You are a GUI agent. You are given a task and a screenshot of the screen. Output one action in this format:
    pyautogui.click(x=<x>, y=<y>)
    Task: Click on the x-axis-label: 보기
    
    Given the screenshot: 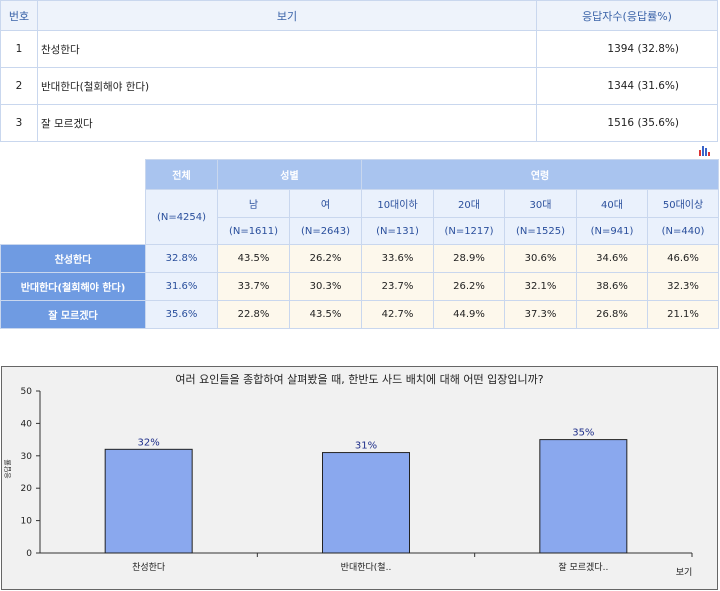 What is the action you would take?
    pyautogui.click(x=684, y=572)
    